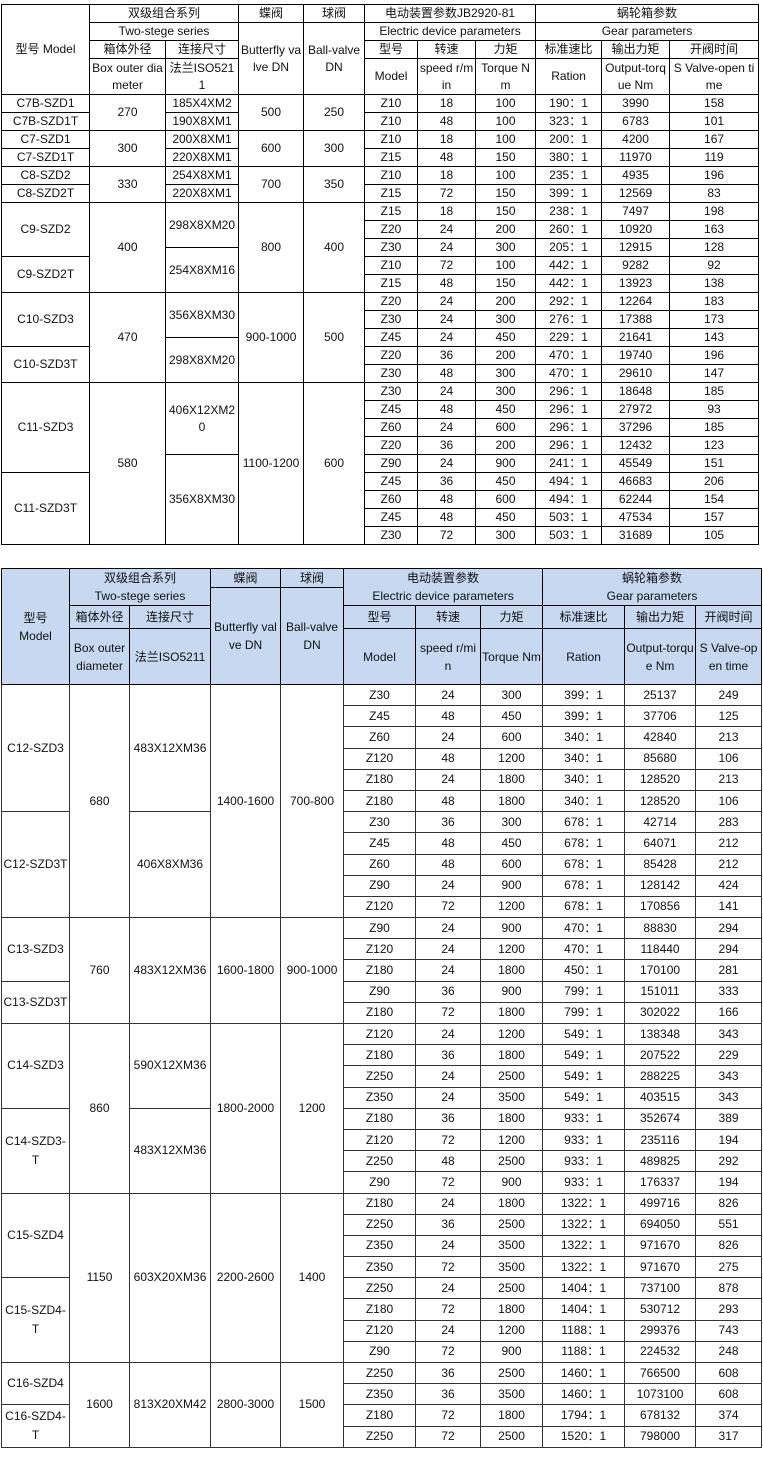 The image size is (763, 1474). Describe the element at coordinates (584, 1415) in the screenshot. I see `ratio: 1794：1` at that location.